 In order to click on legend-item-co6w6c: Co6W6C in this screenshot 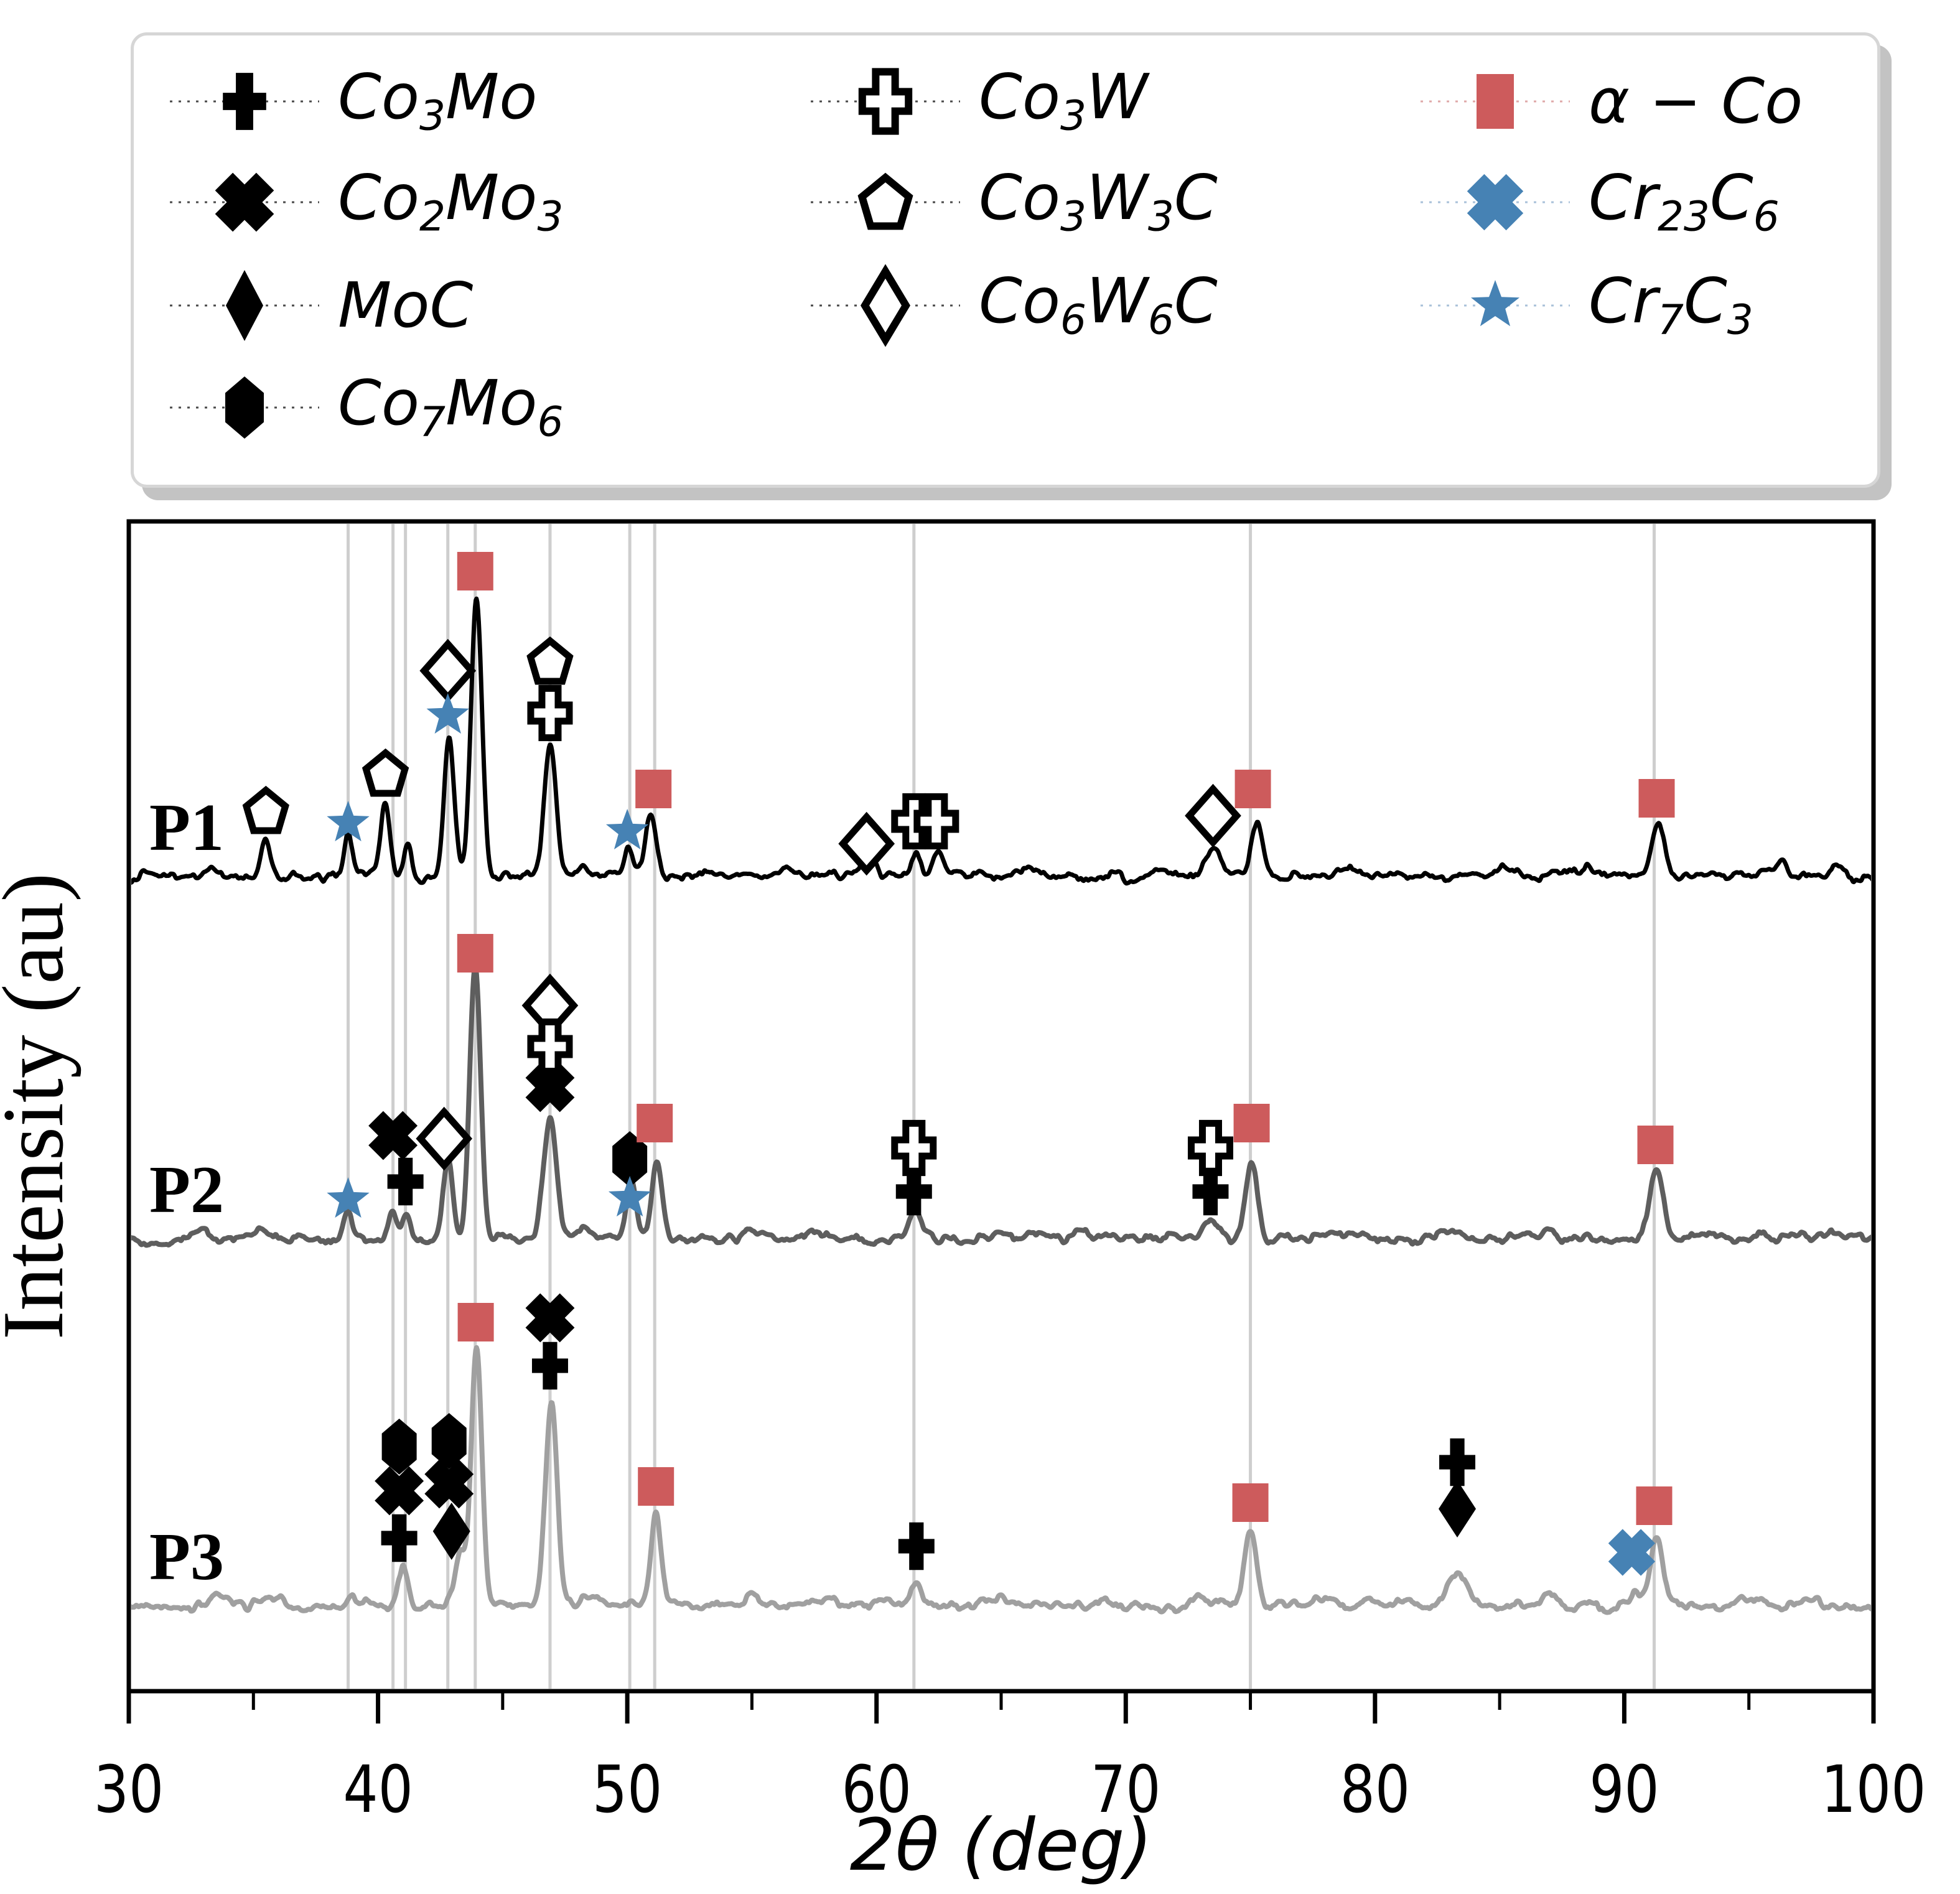, I will do `click(1005, 305)`.